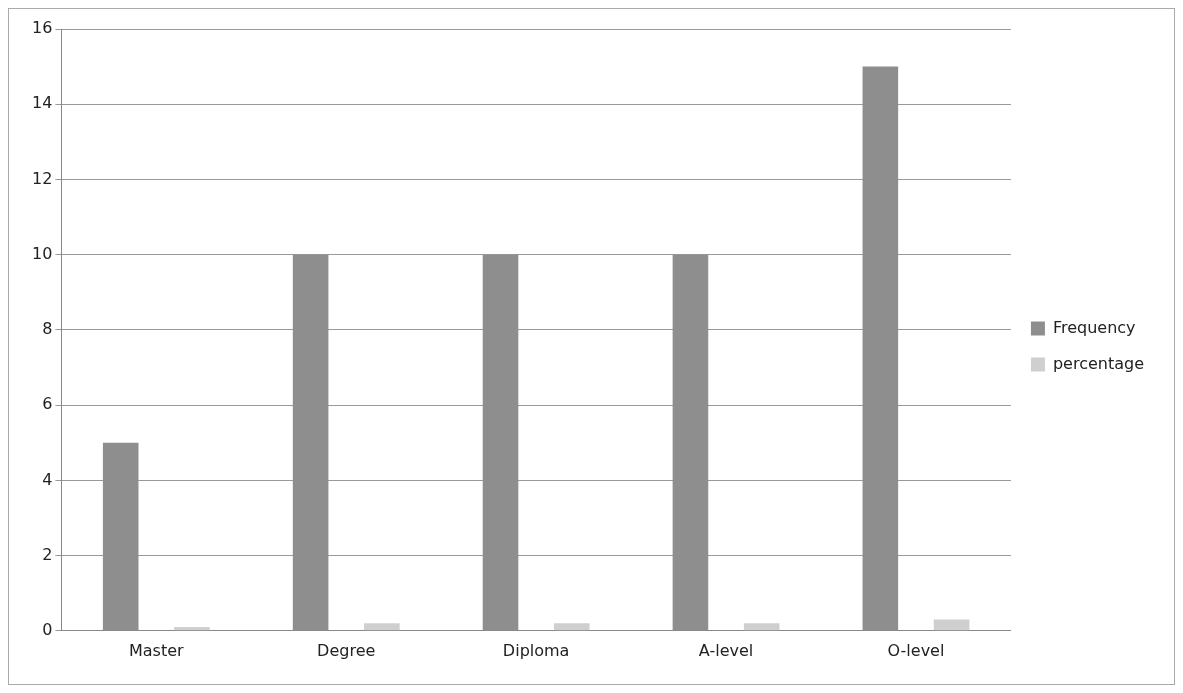  What do you see at coordinates (42, 103) in the screenshot?
I see `y-tick-label: 14` at bounding box center [42, 103].